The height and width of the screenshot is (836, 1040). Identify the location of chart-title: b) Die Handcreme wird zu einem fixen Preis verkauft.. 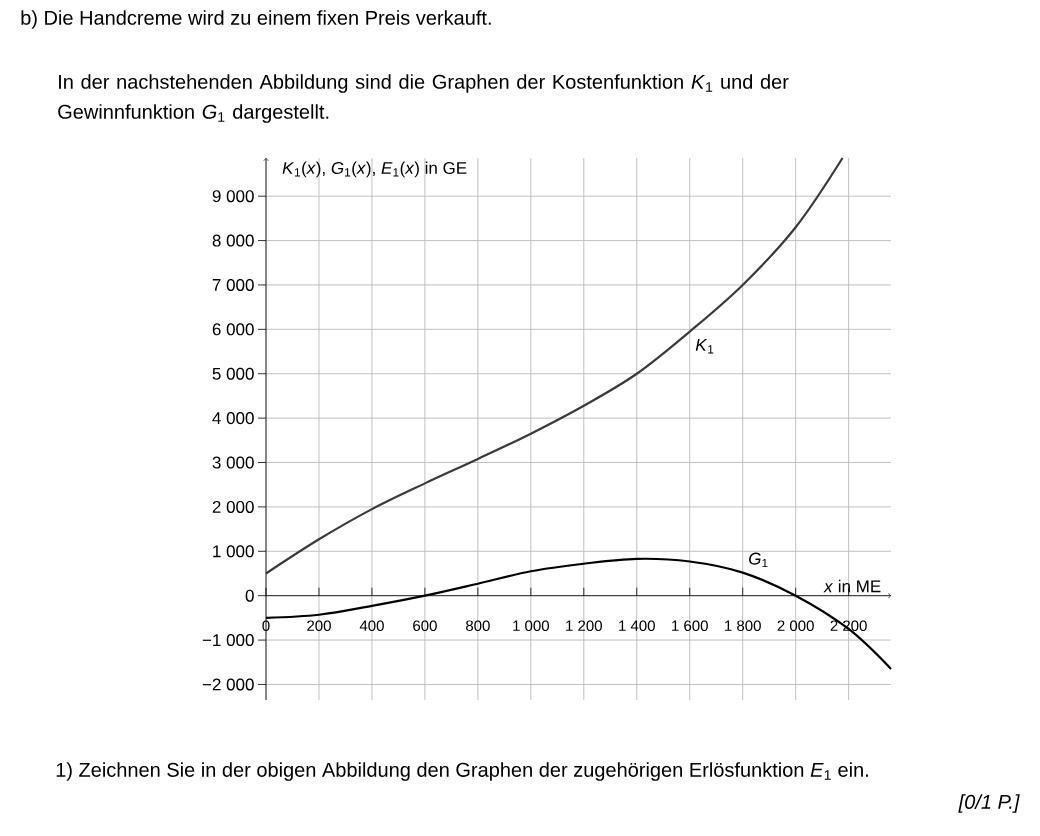
(256, 19).